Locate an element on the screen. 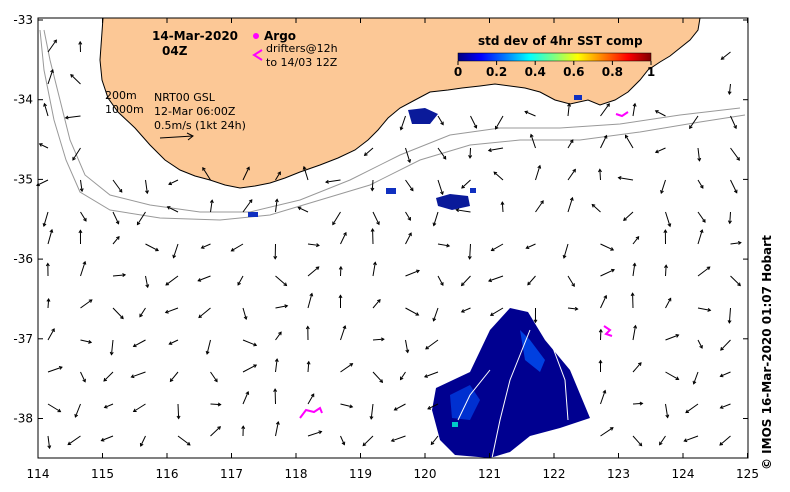 The image size is (790, 492). contour-1000-label: 1000m is located at coordinates (124, 109).